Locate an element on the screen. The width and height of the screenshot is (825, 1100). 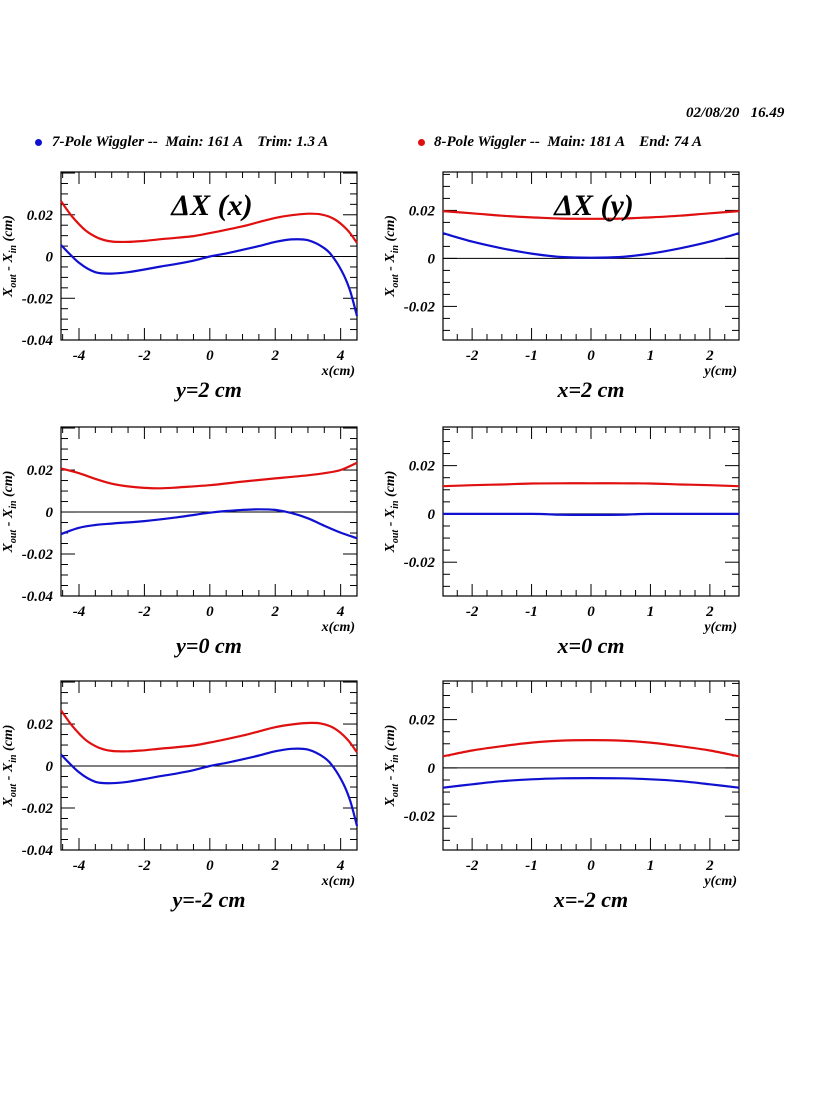
panel-subtitle: x=0 cm is located at coordinates (591, 645).